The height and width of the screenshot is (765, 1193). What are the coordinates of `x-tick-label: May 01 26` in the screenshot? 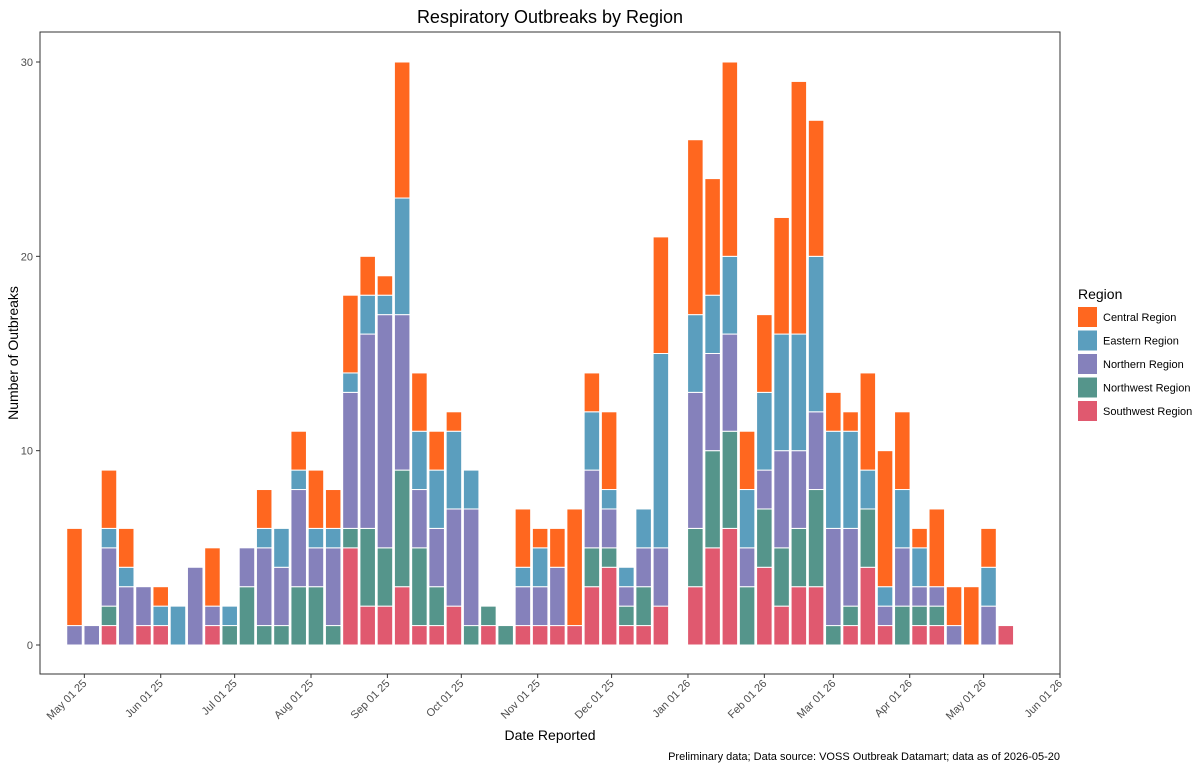 It's located at (966, 700).